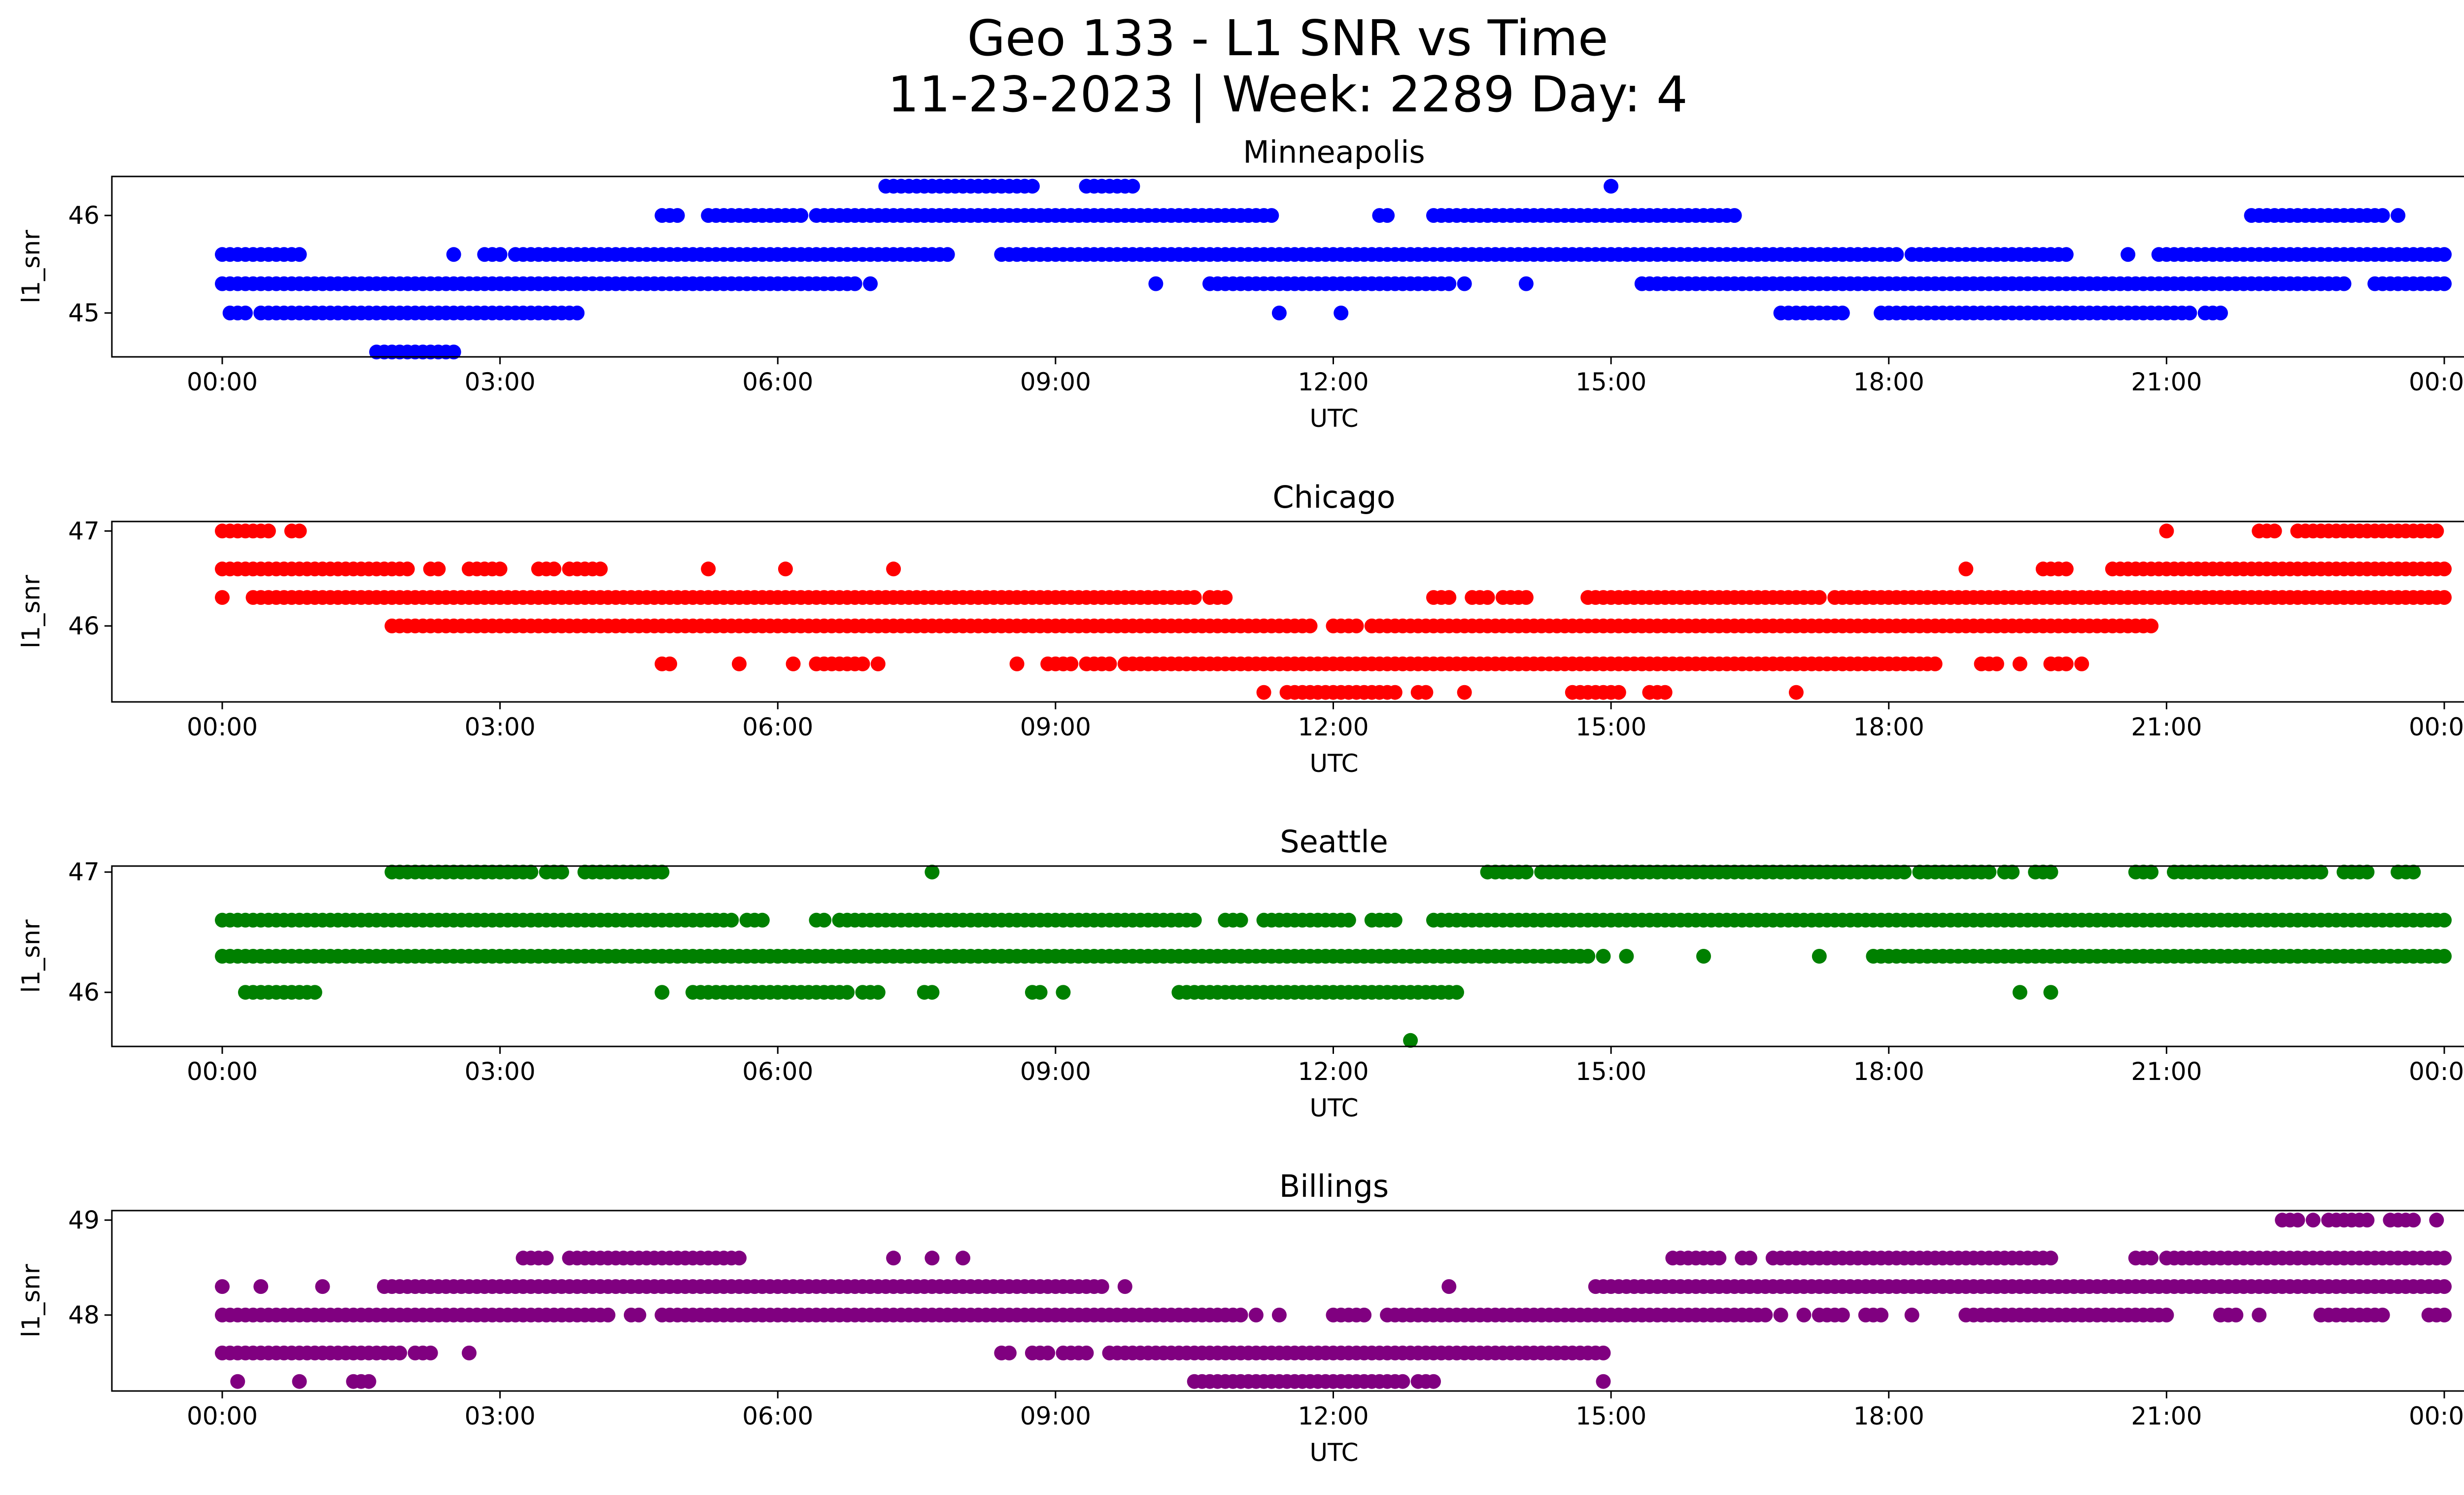 The height and width of the screenshot is (1495, 2464). What do you see at coordinates (84, 872) in the screenshot?
I see `y-tick-label: 47` at bounding box center [84, 872].